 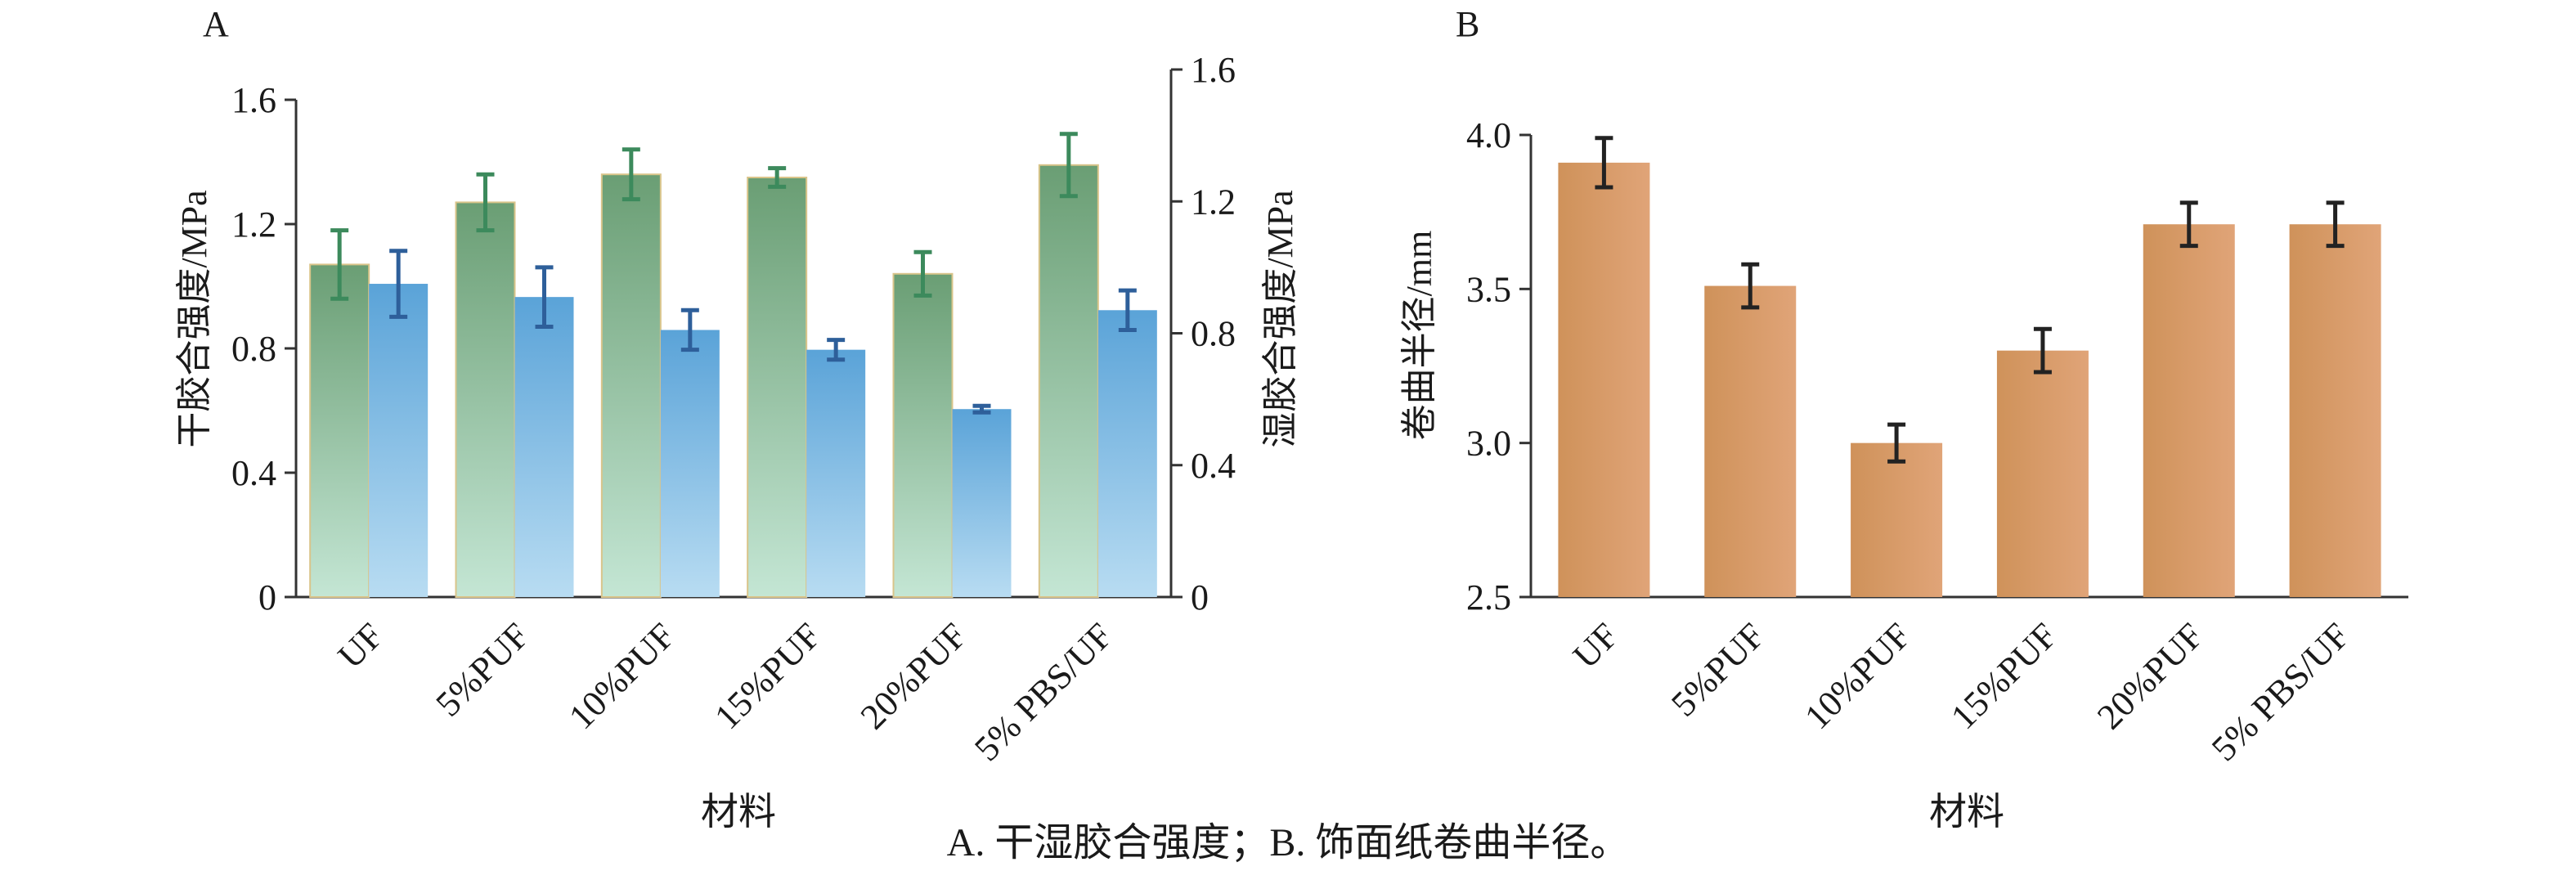 I want to click on panel-b-ylabel: 卷曲半径/mm, so click(x=1419, y=336).